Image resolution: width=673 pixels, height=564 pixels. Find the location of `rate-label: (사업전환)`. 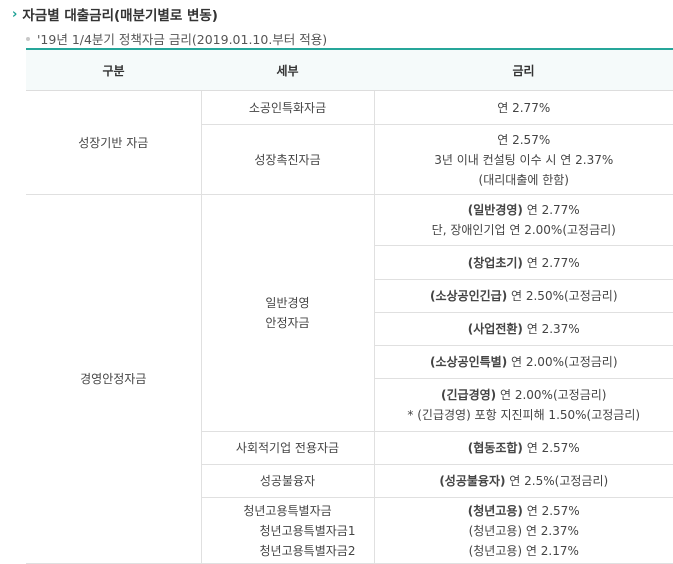

rate-label: (사업전환) is located at coordinates (495, 329).